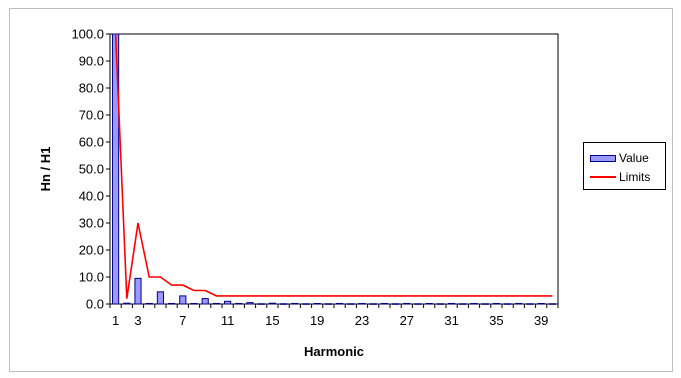 This screenshot has width=681, height=378. I want to click on y-tick-label: 10.0, so click(91, 277).